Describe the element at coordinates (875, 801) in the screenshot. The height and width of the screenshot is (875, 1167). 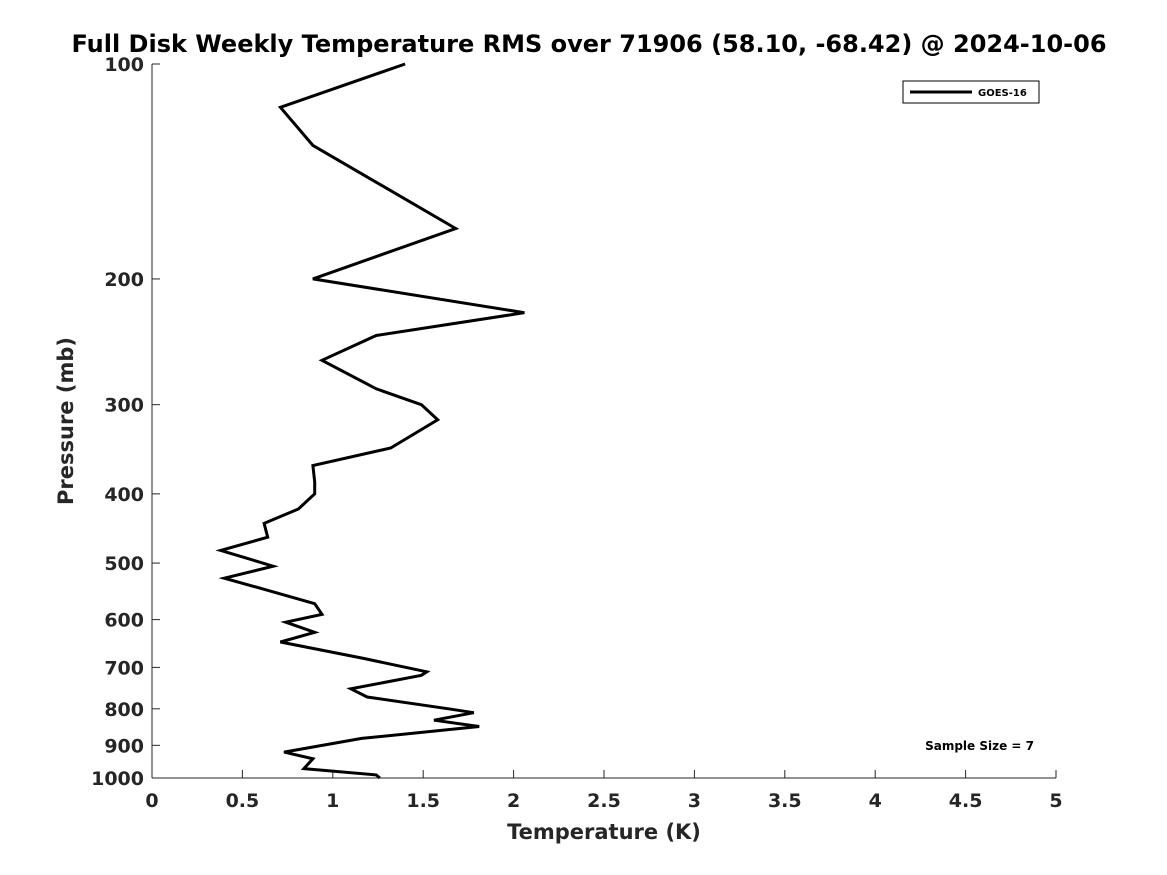
I see `x-tick-label: 4` at that location.